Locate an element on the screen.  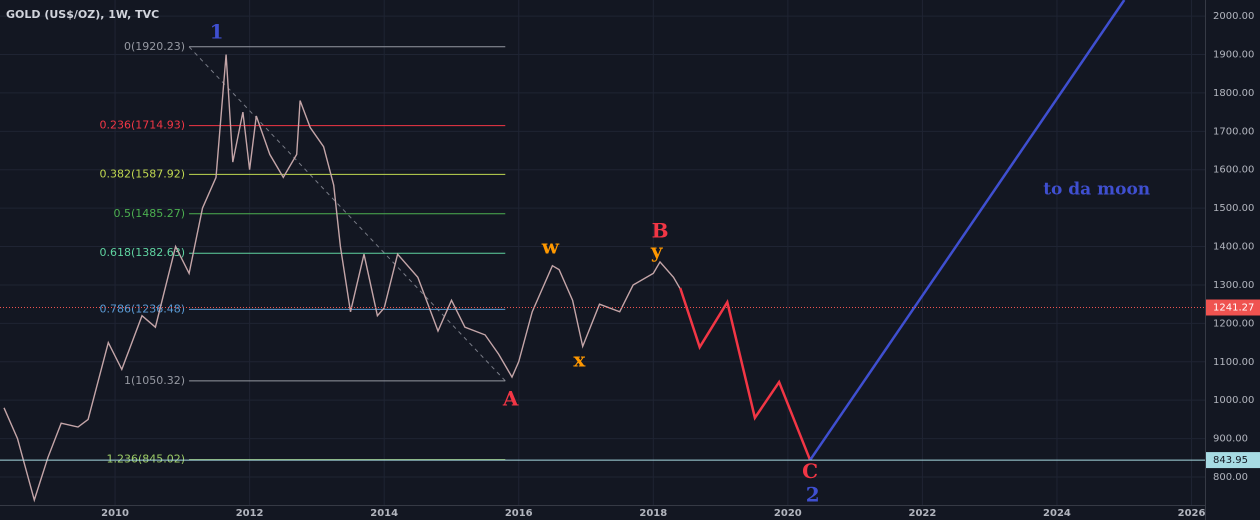
x-tick-label: 2020 is located at coordinates (788, 513).